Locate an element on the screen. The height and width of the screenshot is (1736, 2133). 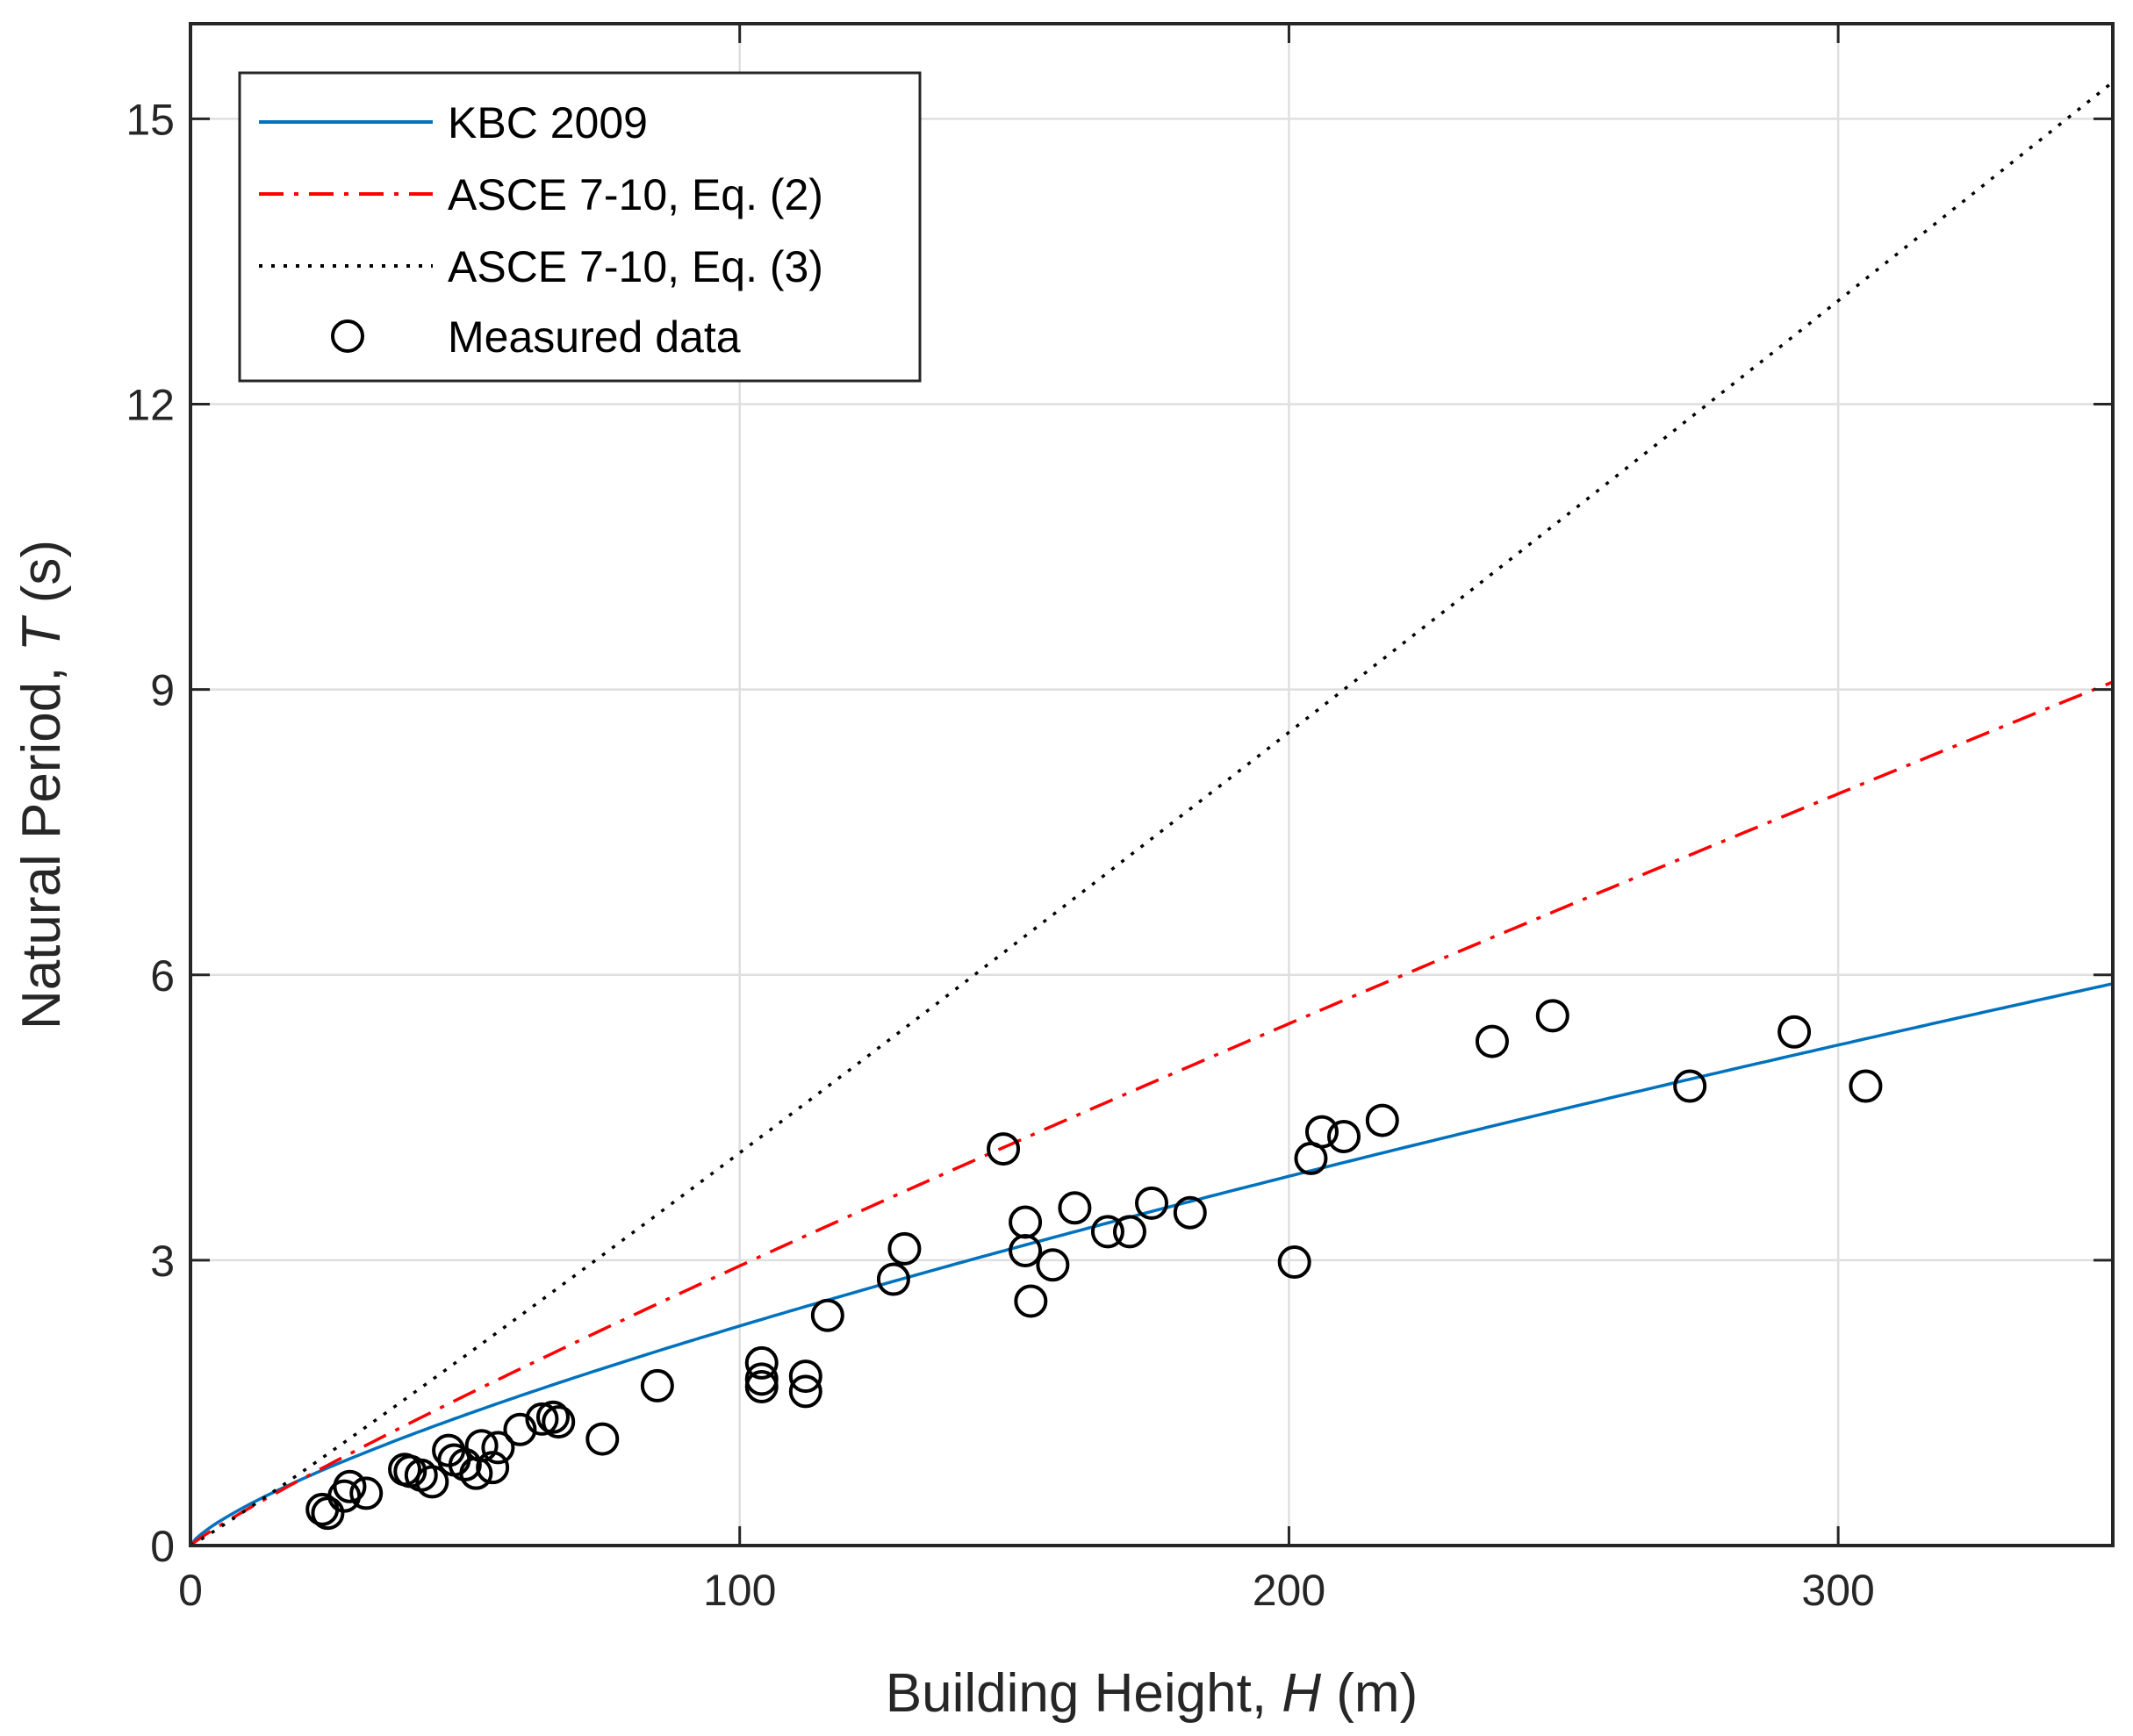
y-tick-label: 12 is located at coordinates (151, 405).